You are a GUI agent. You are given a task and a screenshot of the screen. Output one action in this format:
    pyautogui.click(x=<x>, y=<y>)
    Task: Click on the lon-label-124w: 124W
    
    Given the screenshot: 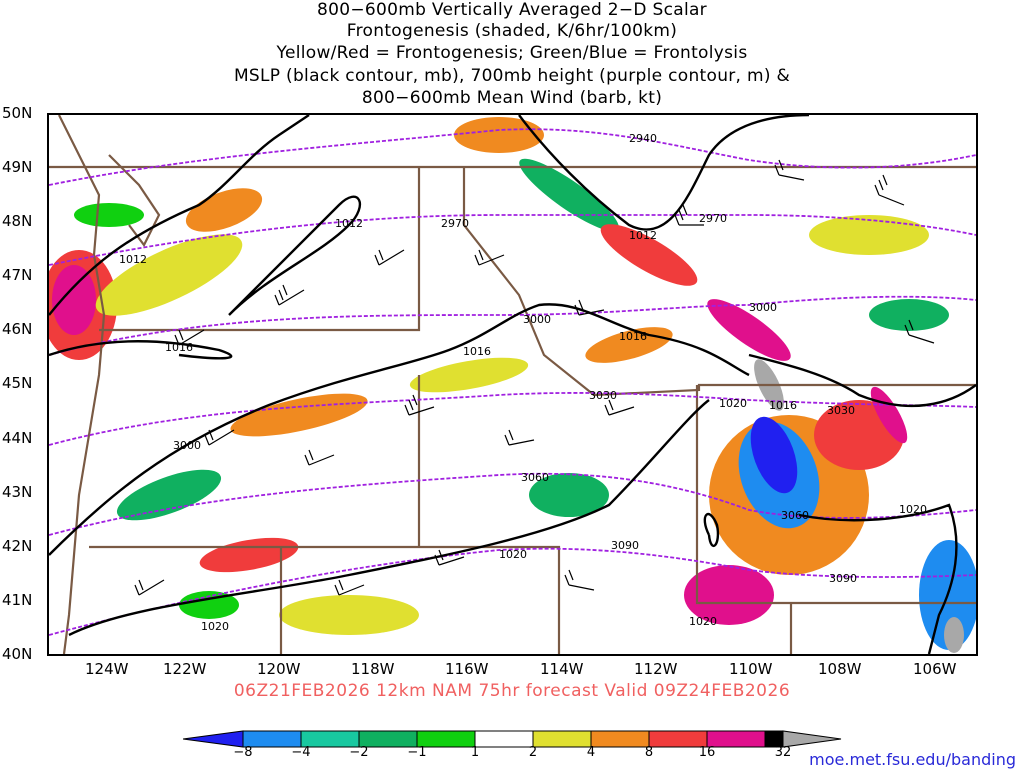 What is the action you would take?
    pyautogui.click(x=107, y=669)
    